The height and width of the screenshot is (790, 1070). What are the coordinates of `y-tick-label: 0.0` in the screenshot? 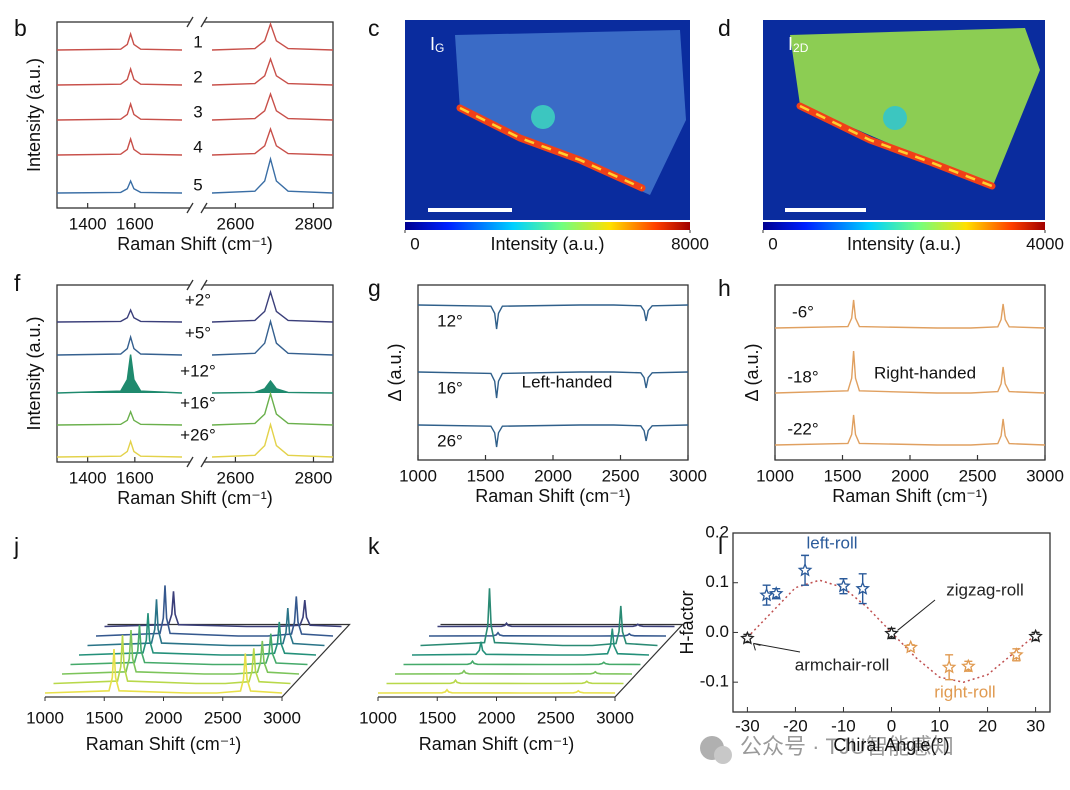 It's located at (717, 631).